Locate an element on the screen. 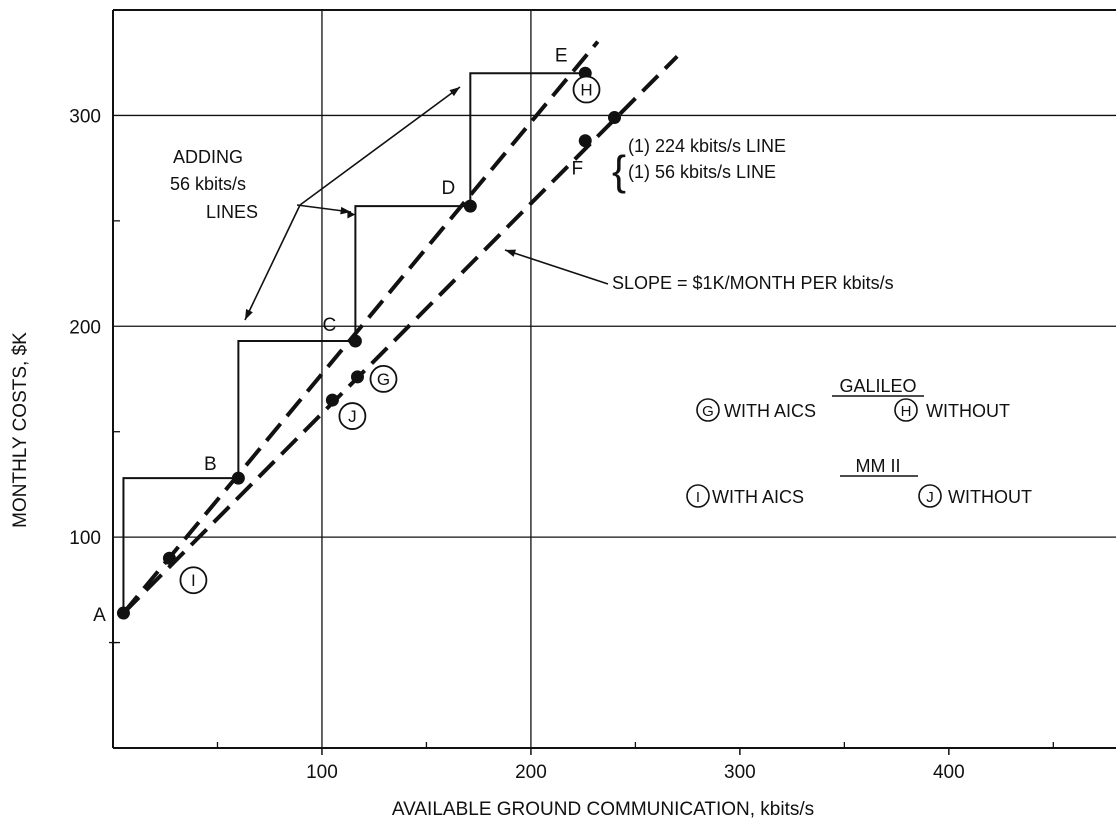  legend-mm-title: MM II is located at coordinates (878, 466).